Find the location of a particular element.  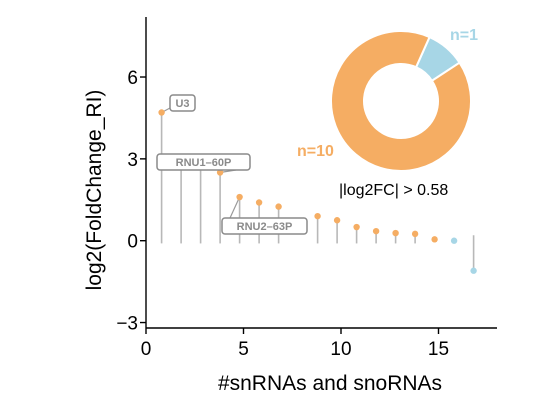

annotation-rnu2-63p: RNU2–63P is located at coordinates (264, 226).